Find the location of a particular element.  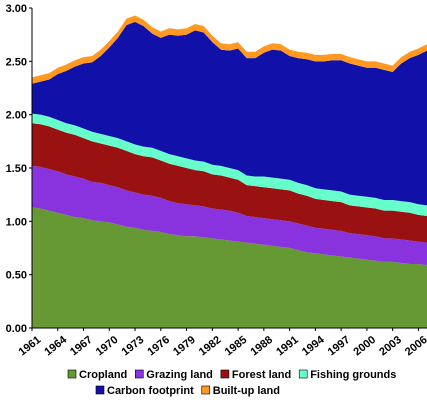

x-tick-label: 1997 is located at coordinates (339, 346).